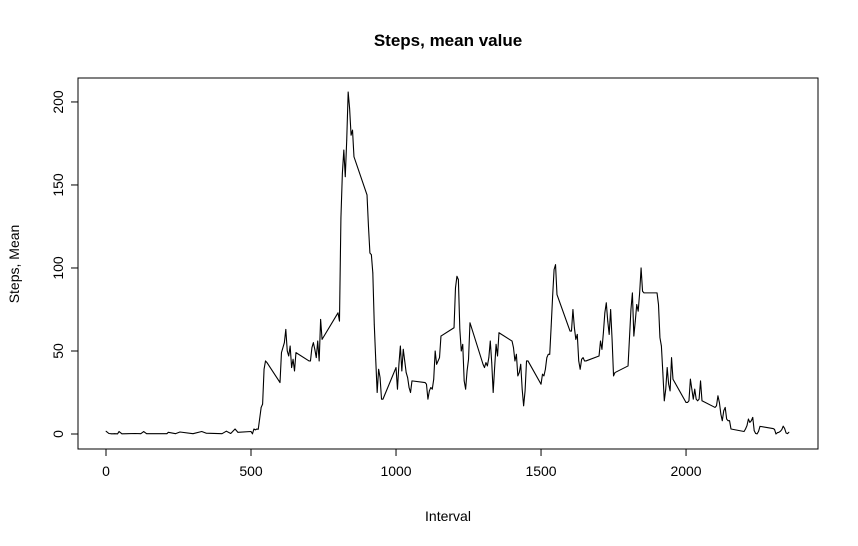 The height and width of the screenshot is (546, 858). I want to click on y-tick-label: 100, so click(58, 268).